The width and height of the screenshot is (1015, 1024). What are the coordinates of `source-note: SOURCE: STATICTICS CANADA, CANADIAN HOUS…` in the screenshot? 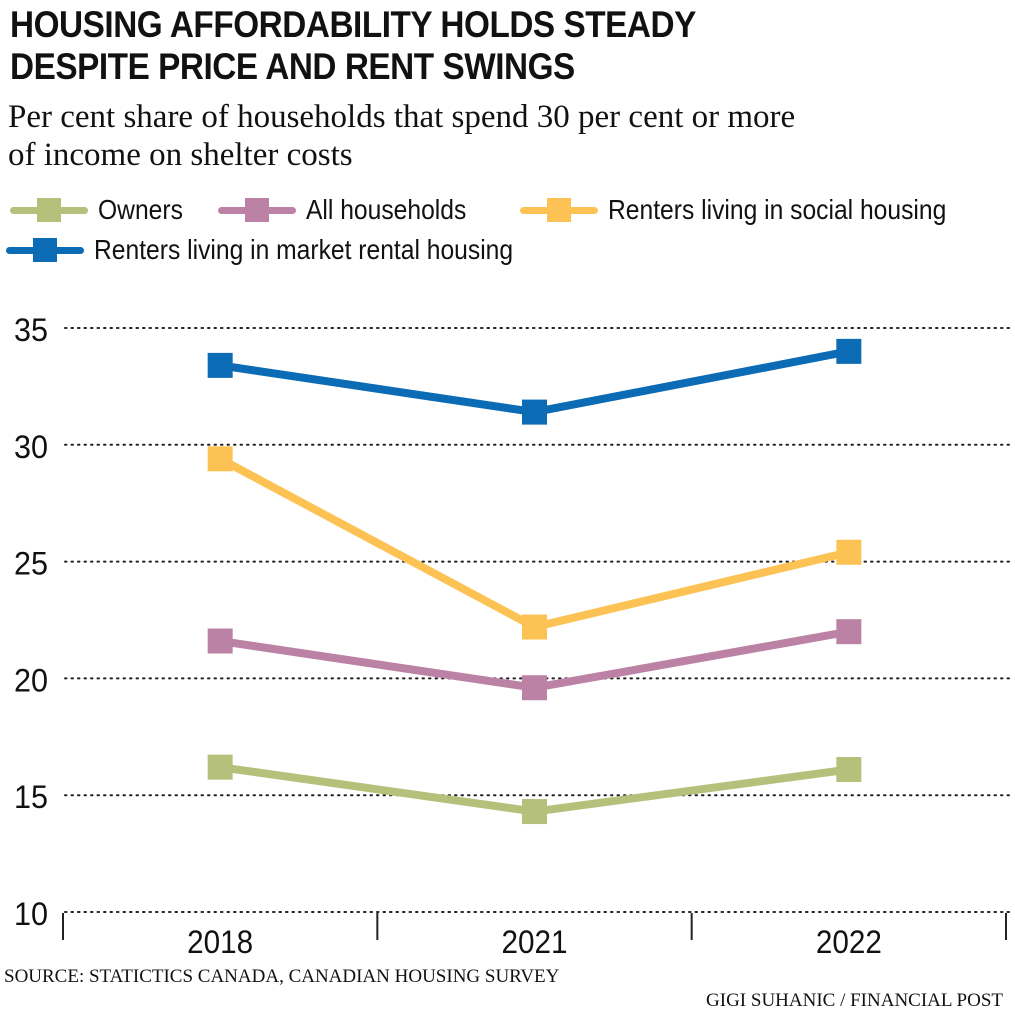 It's located at (282, 976).